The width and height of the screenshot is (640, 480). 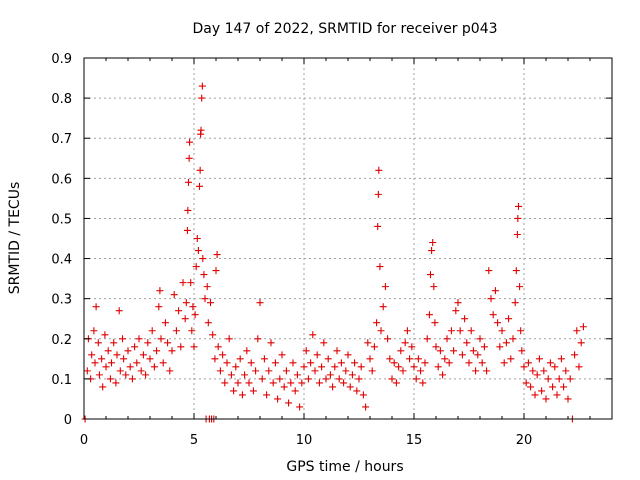 I want to click on x-tick-label: 0, so click(x=84, y=440).